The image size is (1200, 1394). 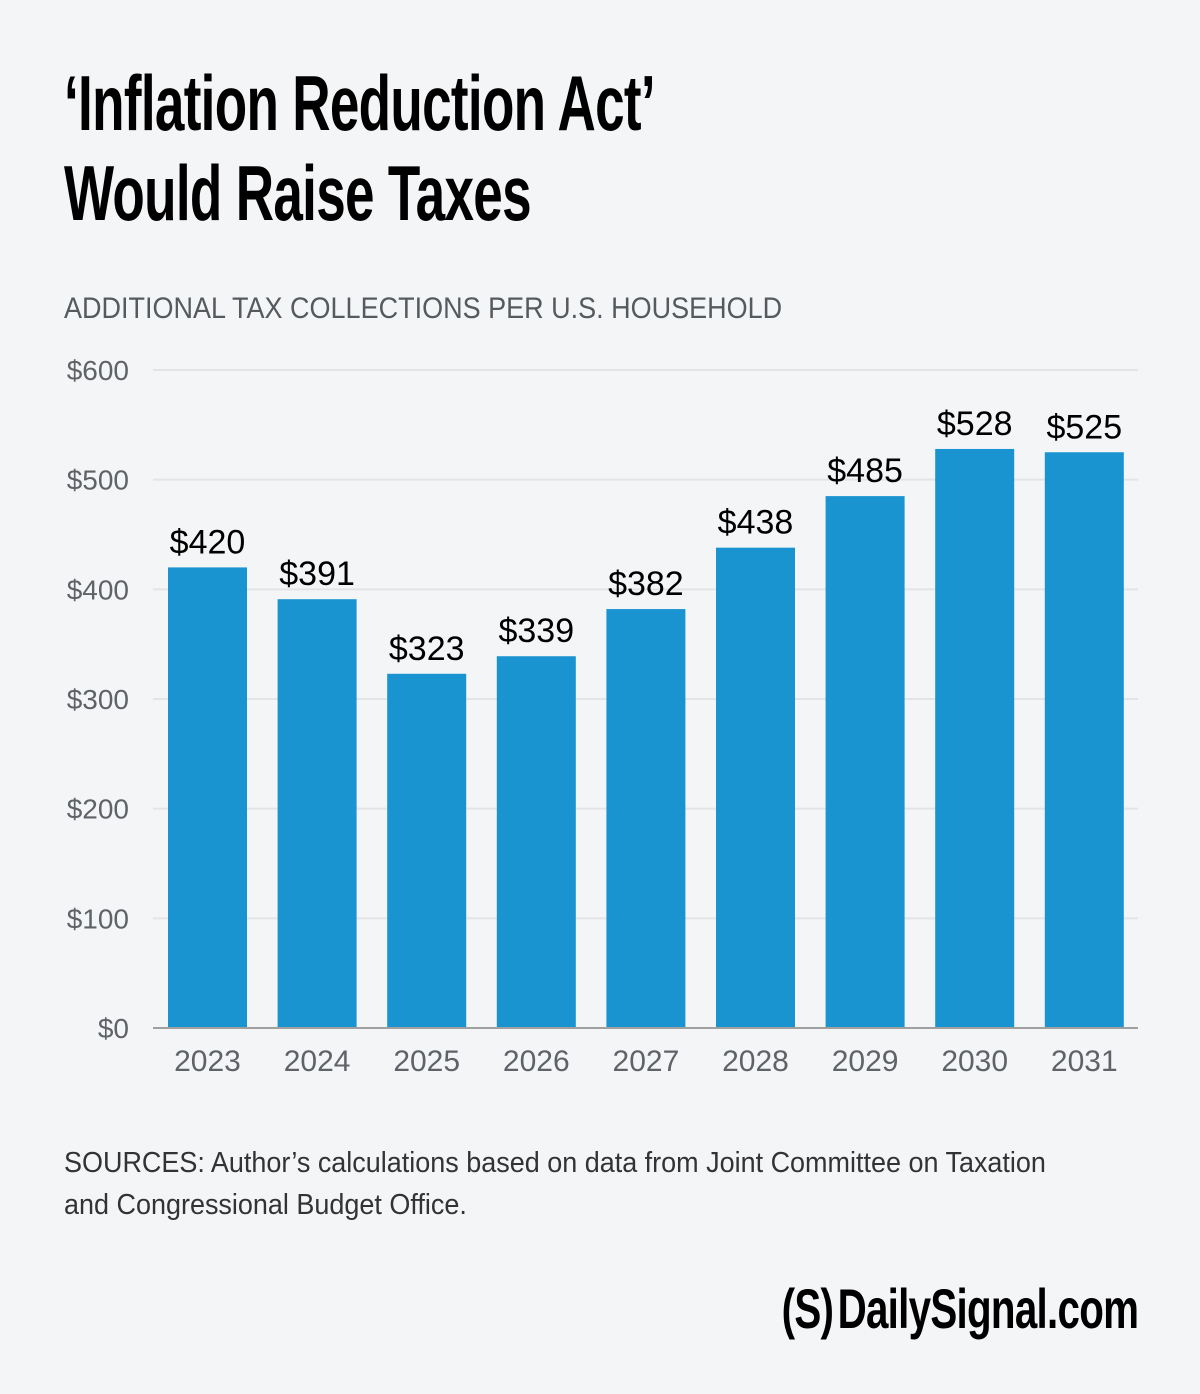 What do you see at coordinates (317, 1061) in the screenshot?
I see `x-tick-label: 2024` at bounding box center [317, 1061].